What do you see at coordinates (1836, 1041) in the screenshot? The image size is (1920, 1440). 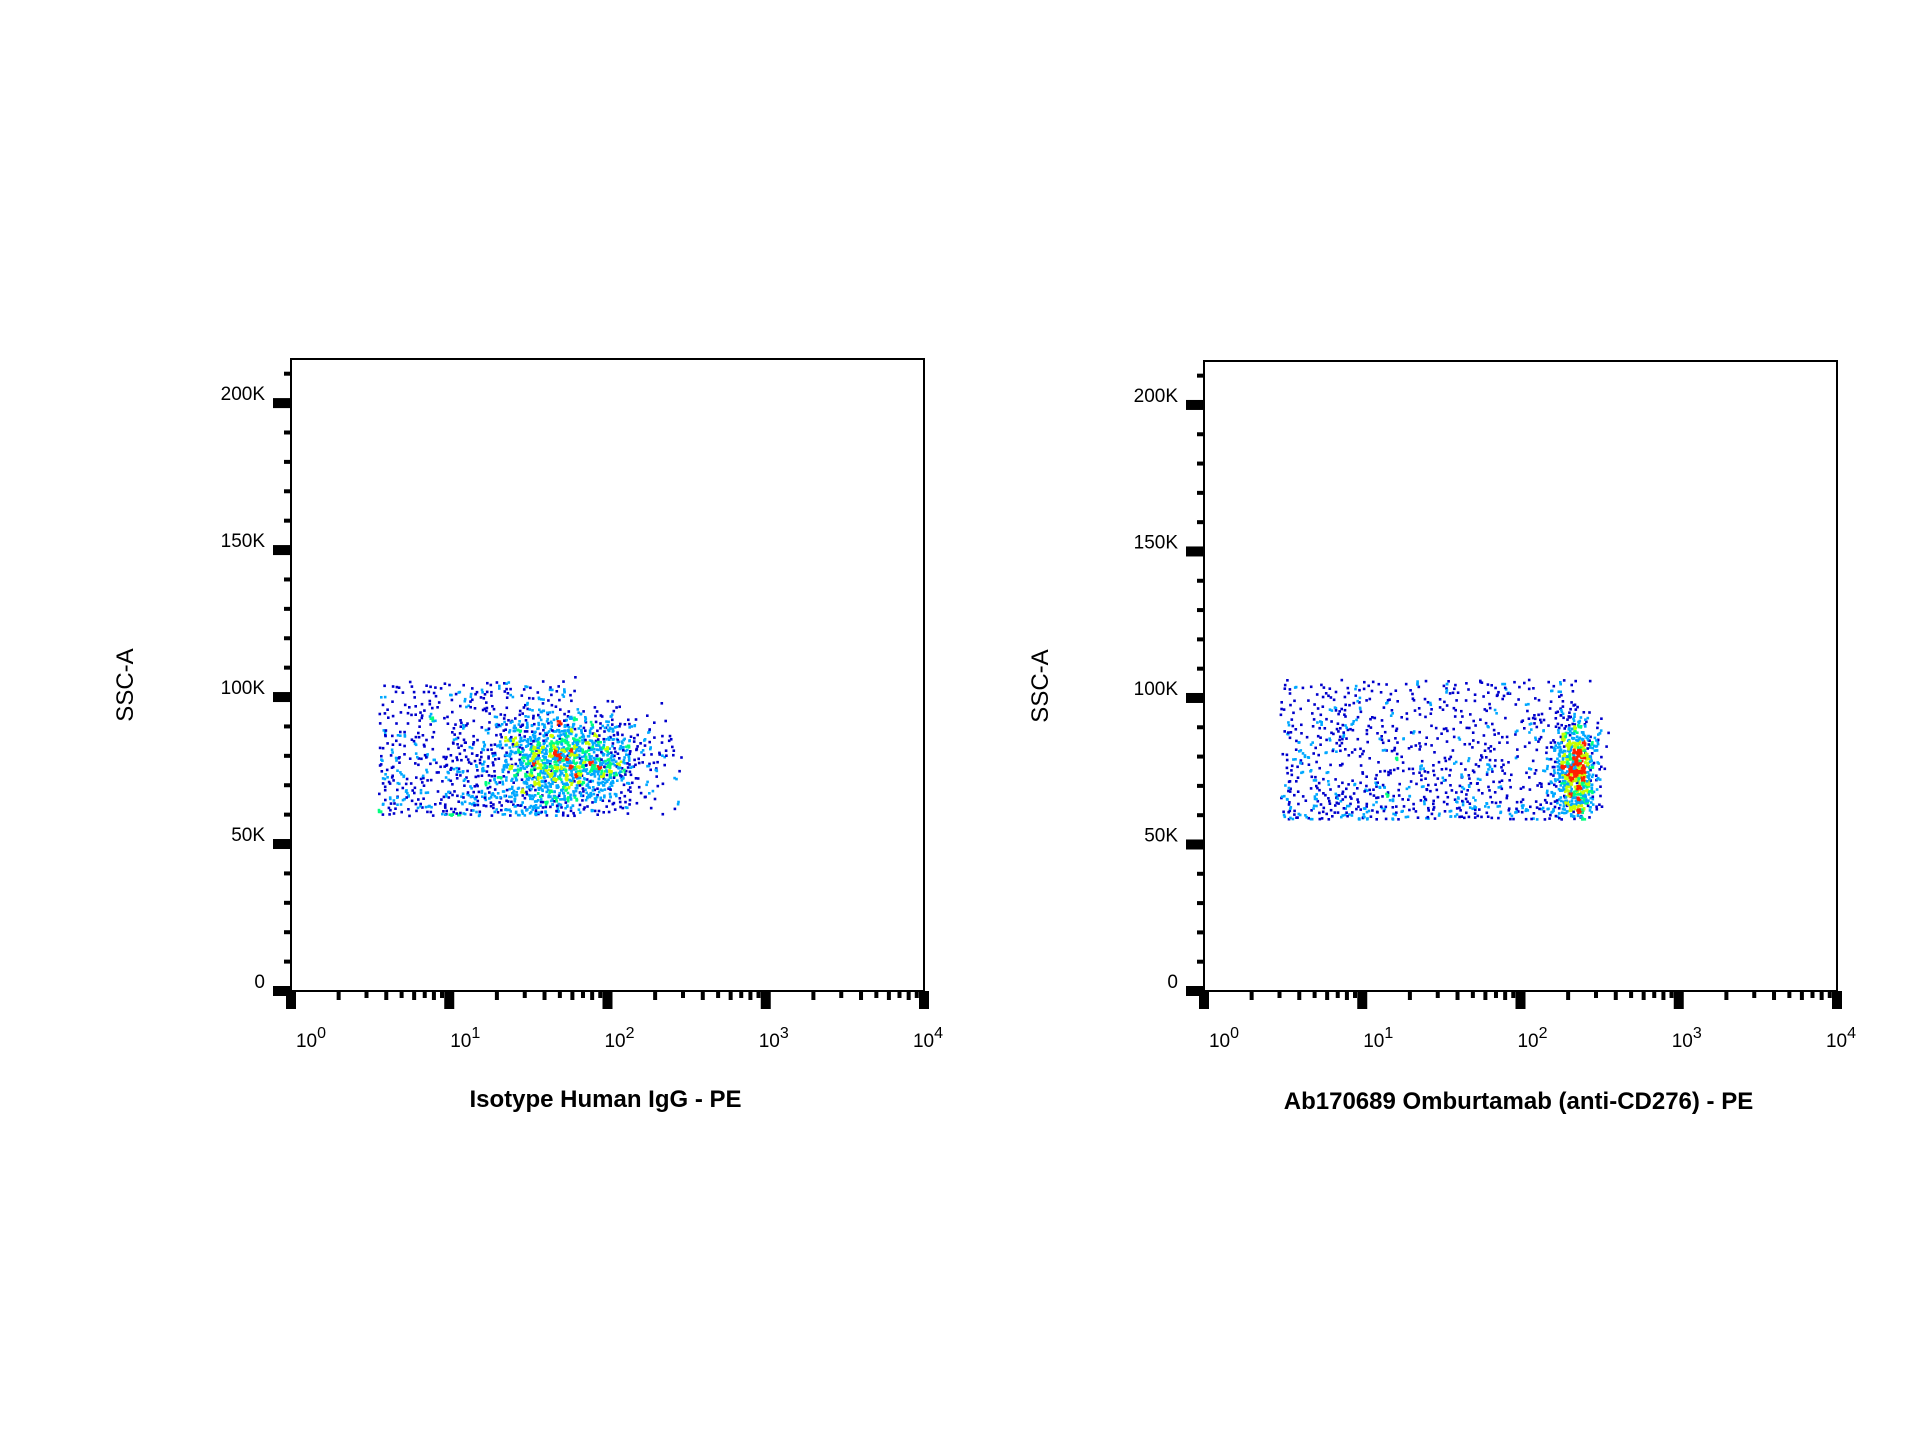 I see `x-tick-base: 10` at bounding box center [1836, 1041].